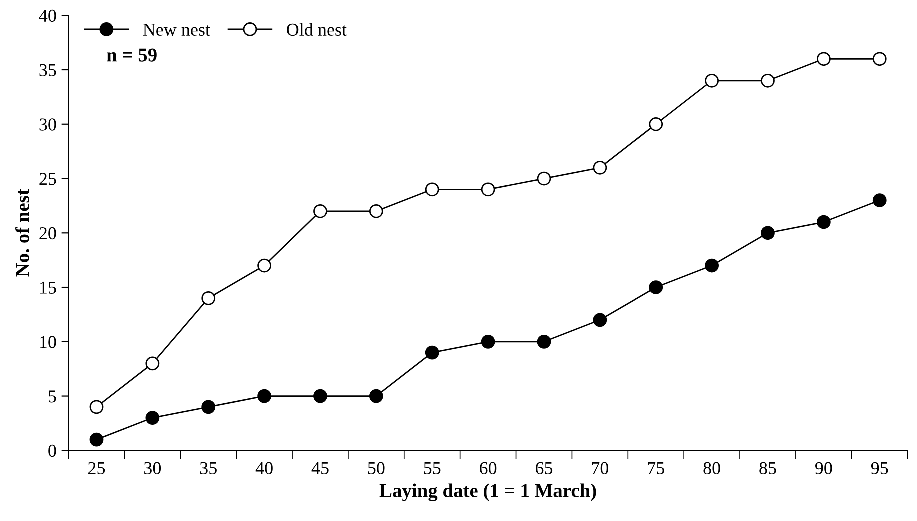 The width and height of the screenshot is (917, 521). I want to click on y-tick-label: 40, so click(47, 16).